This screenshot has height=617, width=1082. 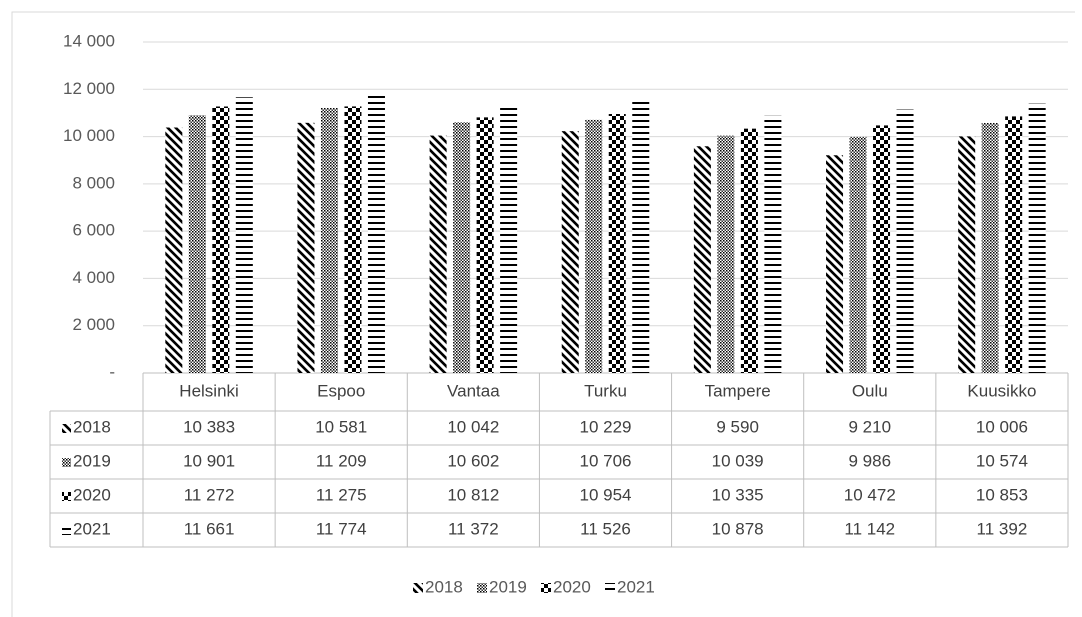 What do you see at coordinates (870, 494) in the screenshot?
I see `table-value: 10 472` at bounding box center [870, 494].